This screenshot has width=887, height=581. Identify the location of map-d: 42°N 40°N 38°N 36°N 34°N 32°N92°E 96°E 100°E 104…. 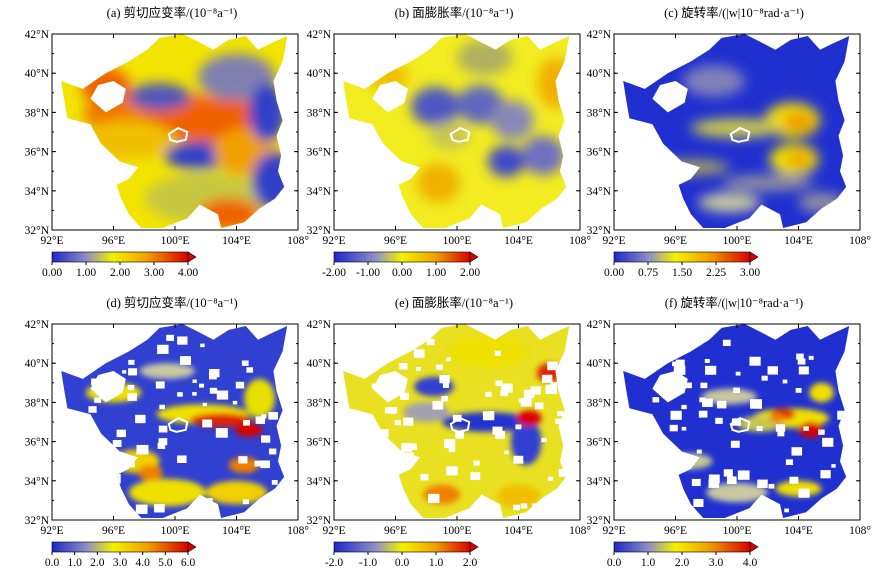
(167, 444).